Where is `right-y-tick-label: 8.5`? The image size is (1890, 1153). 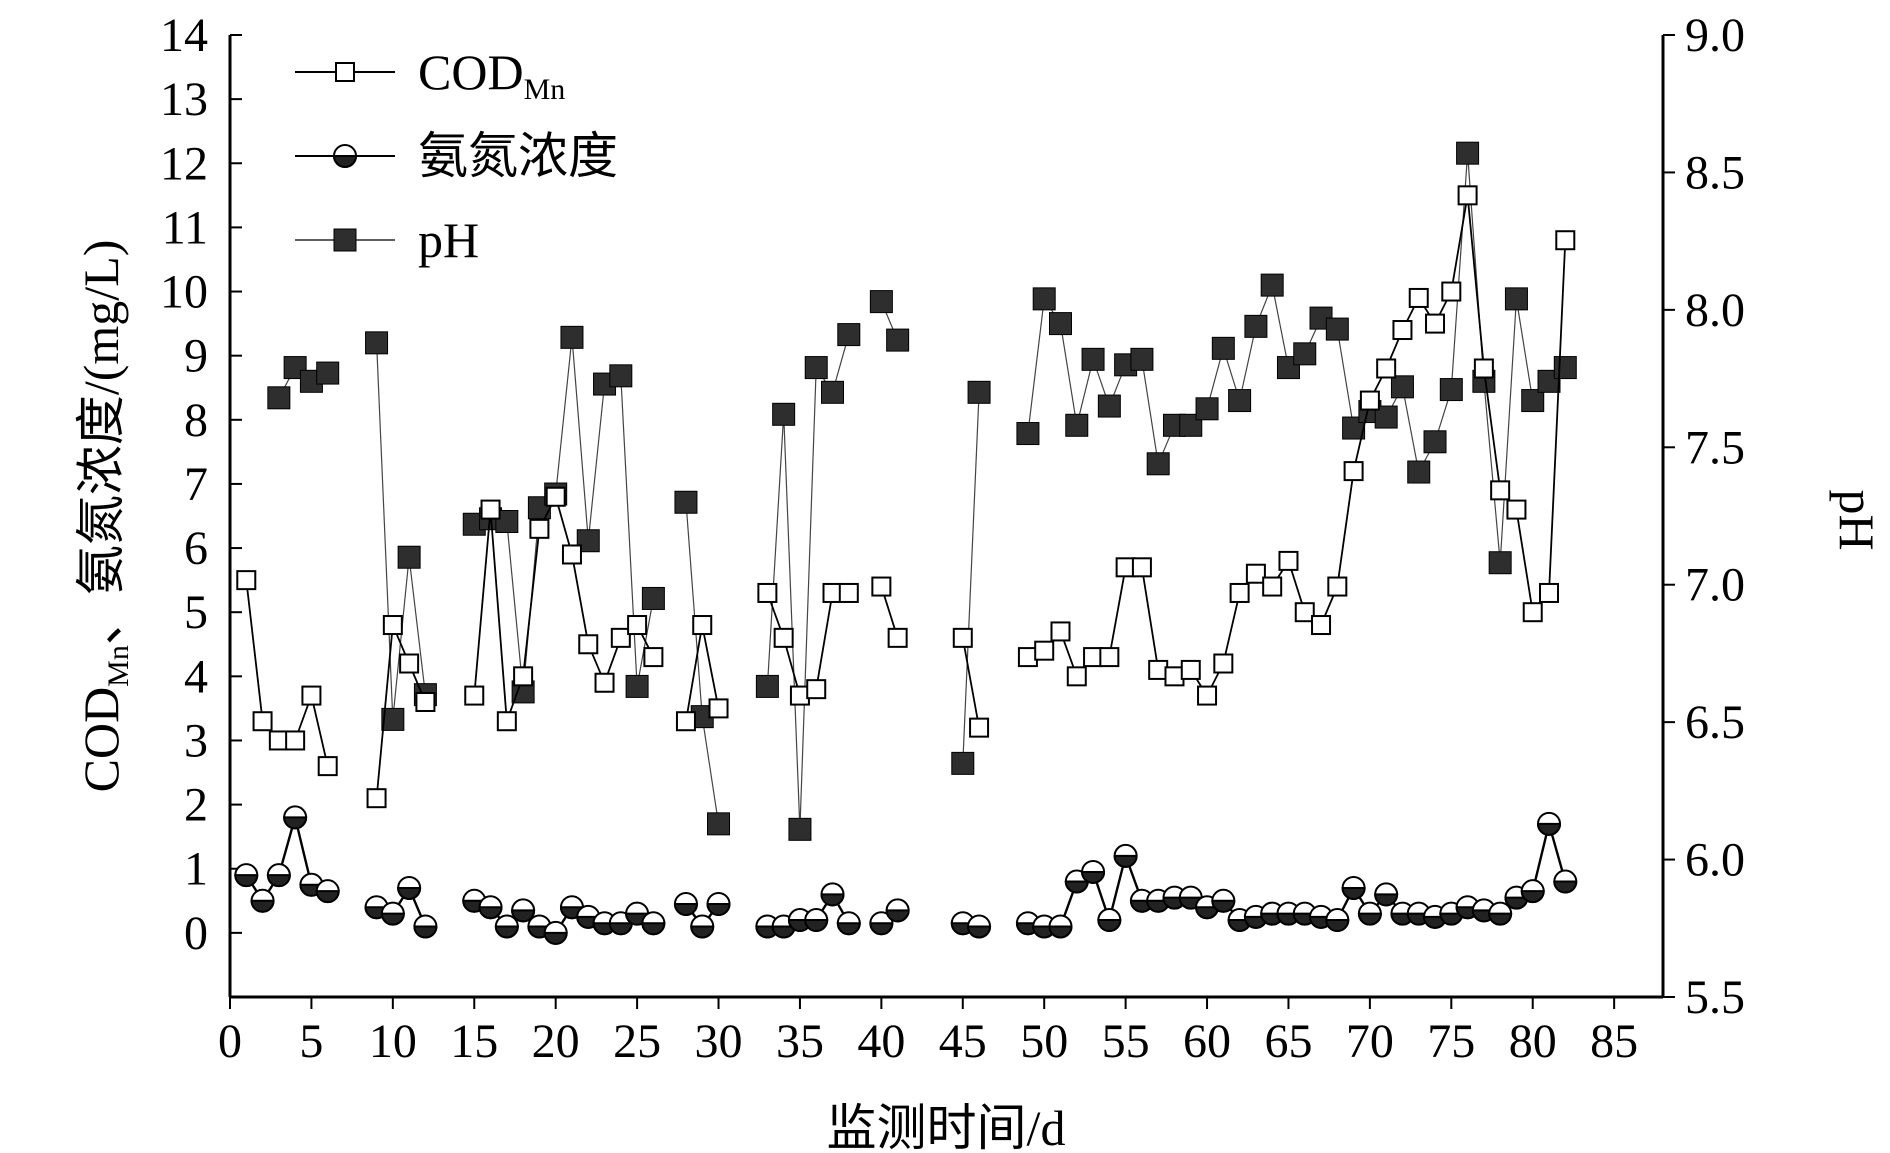 right-y-tick-label: 8.5 is located at coordinates (1715, 172).